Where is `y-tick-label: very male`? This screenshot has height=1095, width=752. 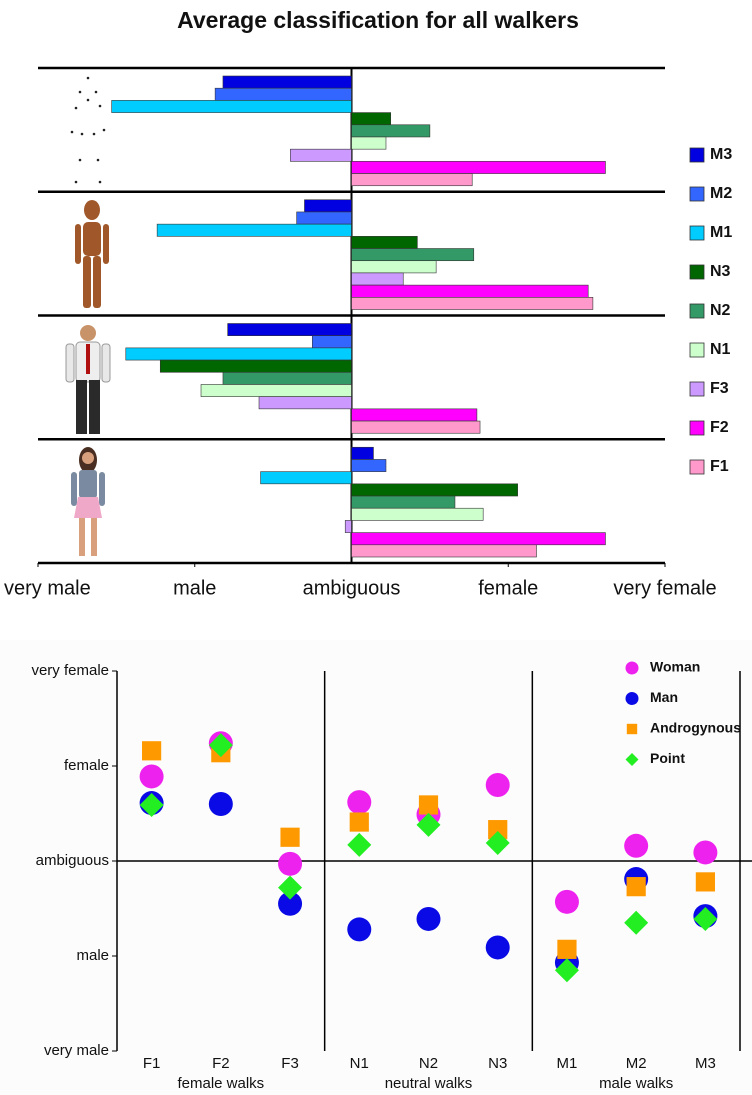
y-tick-label: very male is located at coordinates (76, 1050).